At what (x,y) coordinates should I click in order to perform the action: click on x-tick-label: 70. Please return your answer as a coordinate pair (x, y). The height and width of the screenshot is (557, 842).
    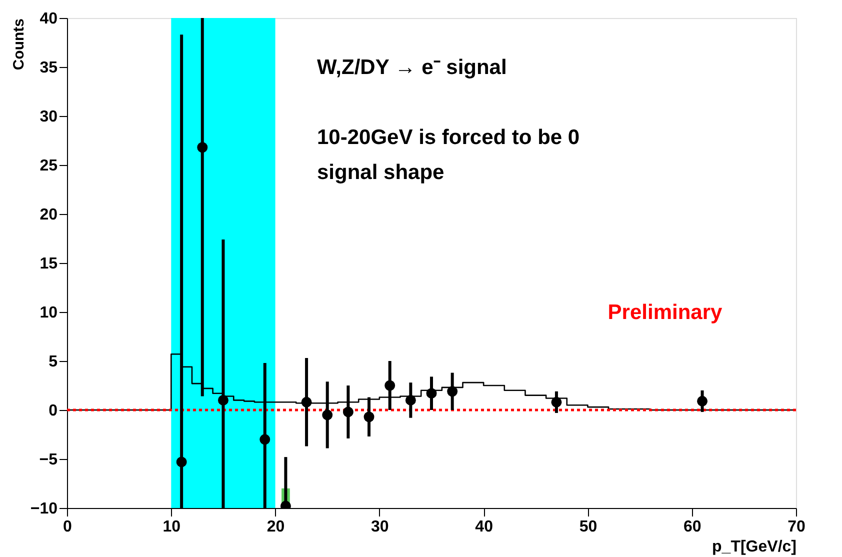
    Looking at the image, I should click on (797, 527).